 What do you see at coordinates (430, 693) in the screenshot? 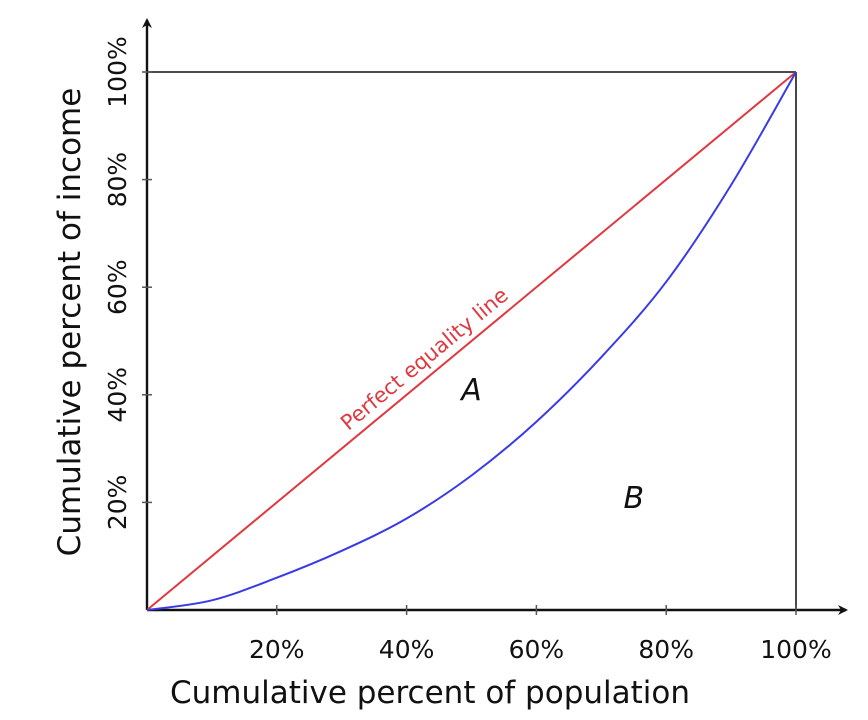
I see `x-axis-title: Cumulative percent of population` at bounding box center [430, 693].